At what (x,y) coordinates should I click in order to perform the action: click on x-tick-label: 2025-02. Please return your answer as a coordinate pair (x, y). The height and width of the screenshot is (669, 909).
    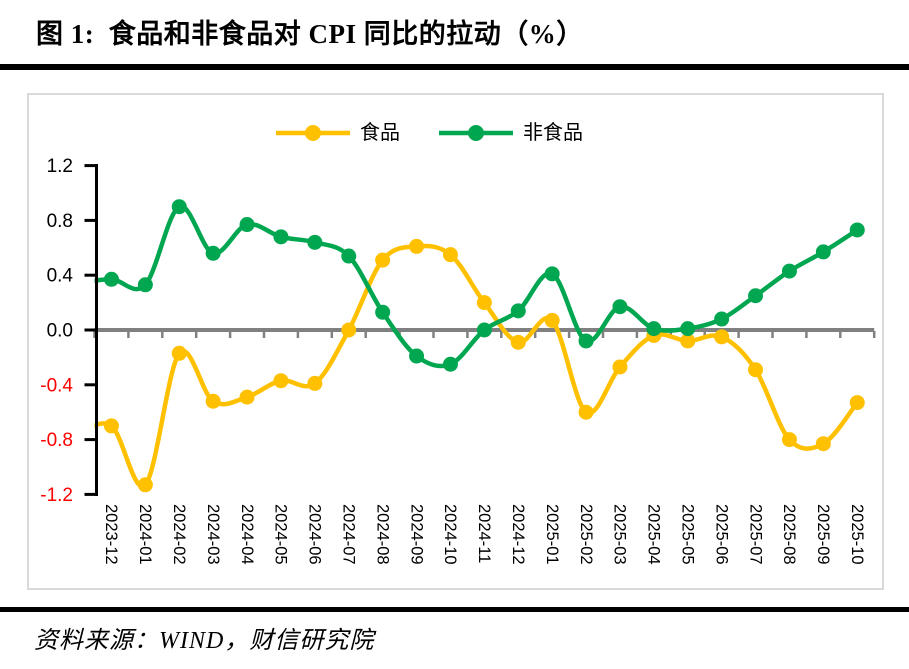
    Looking at the image, I should click on (586, 534).